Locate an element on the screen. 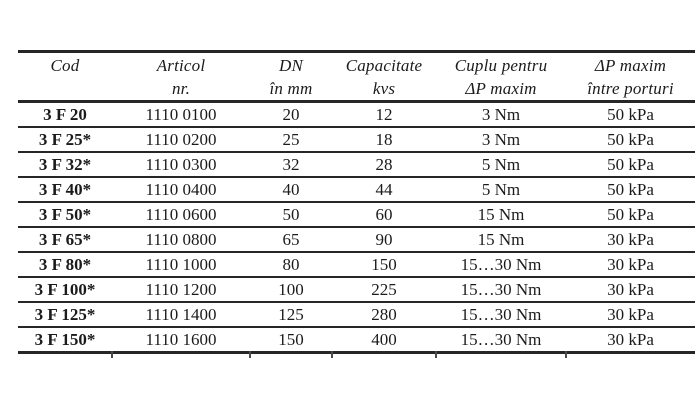 This screenshot has height=407, width=700. table-cell: 1110 1600 is located at coordinates (181, 340).